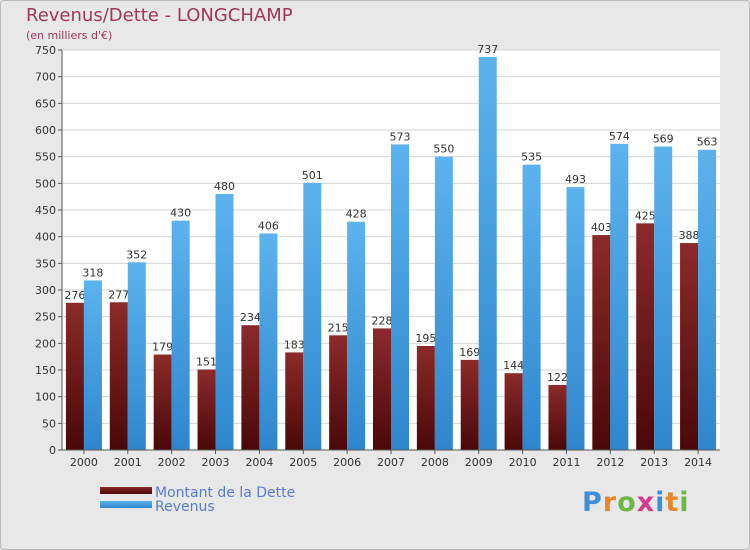 Image resolution: width=750 pixels, height=550 pixels. I want to click on y-tick-label: 600, so click(45, 130).